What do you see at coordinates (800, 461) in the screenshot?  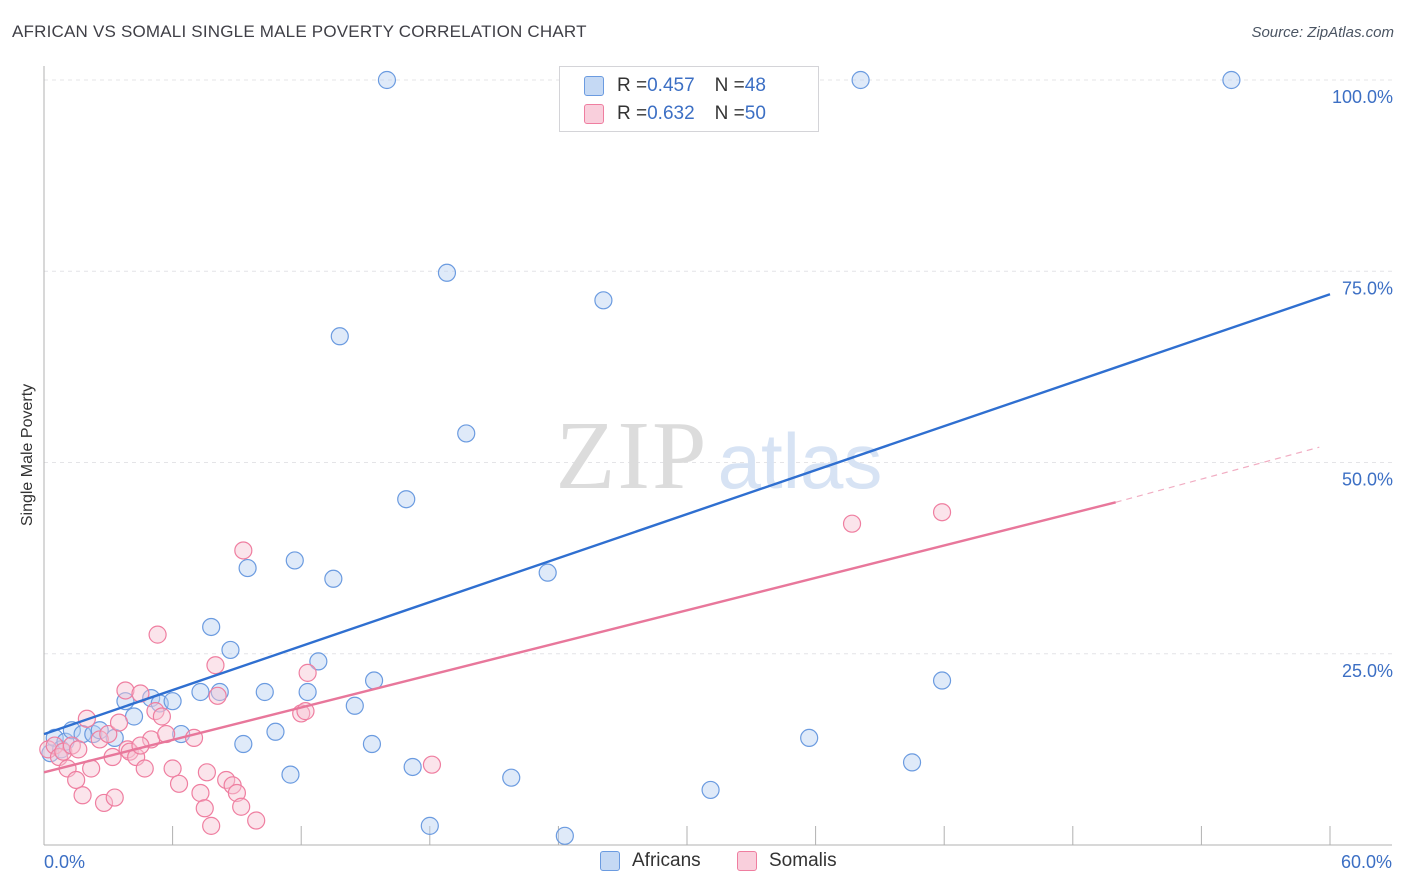 I see `watermark-atlas: atlas` at bounding box center [800, 461].